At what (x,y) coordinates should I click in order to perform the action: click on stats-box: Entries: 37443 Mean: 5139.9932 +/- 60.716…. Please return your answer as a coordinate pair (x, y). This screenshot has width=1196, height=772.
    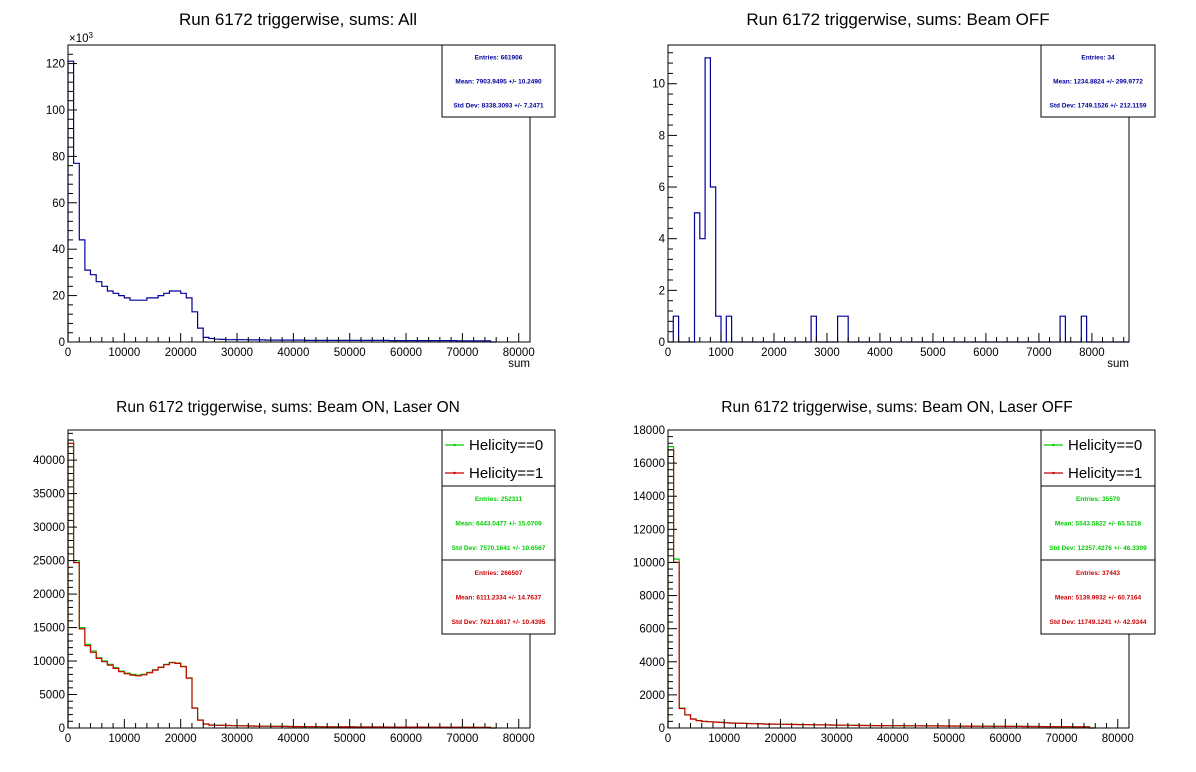
    Looking at the image, I should click on (1098, 597).